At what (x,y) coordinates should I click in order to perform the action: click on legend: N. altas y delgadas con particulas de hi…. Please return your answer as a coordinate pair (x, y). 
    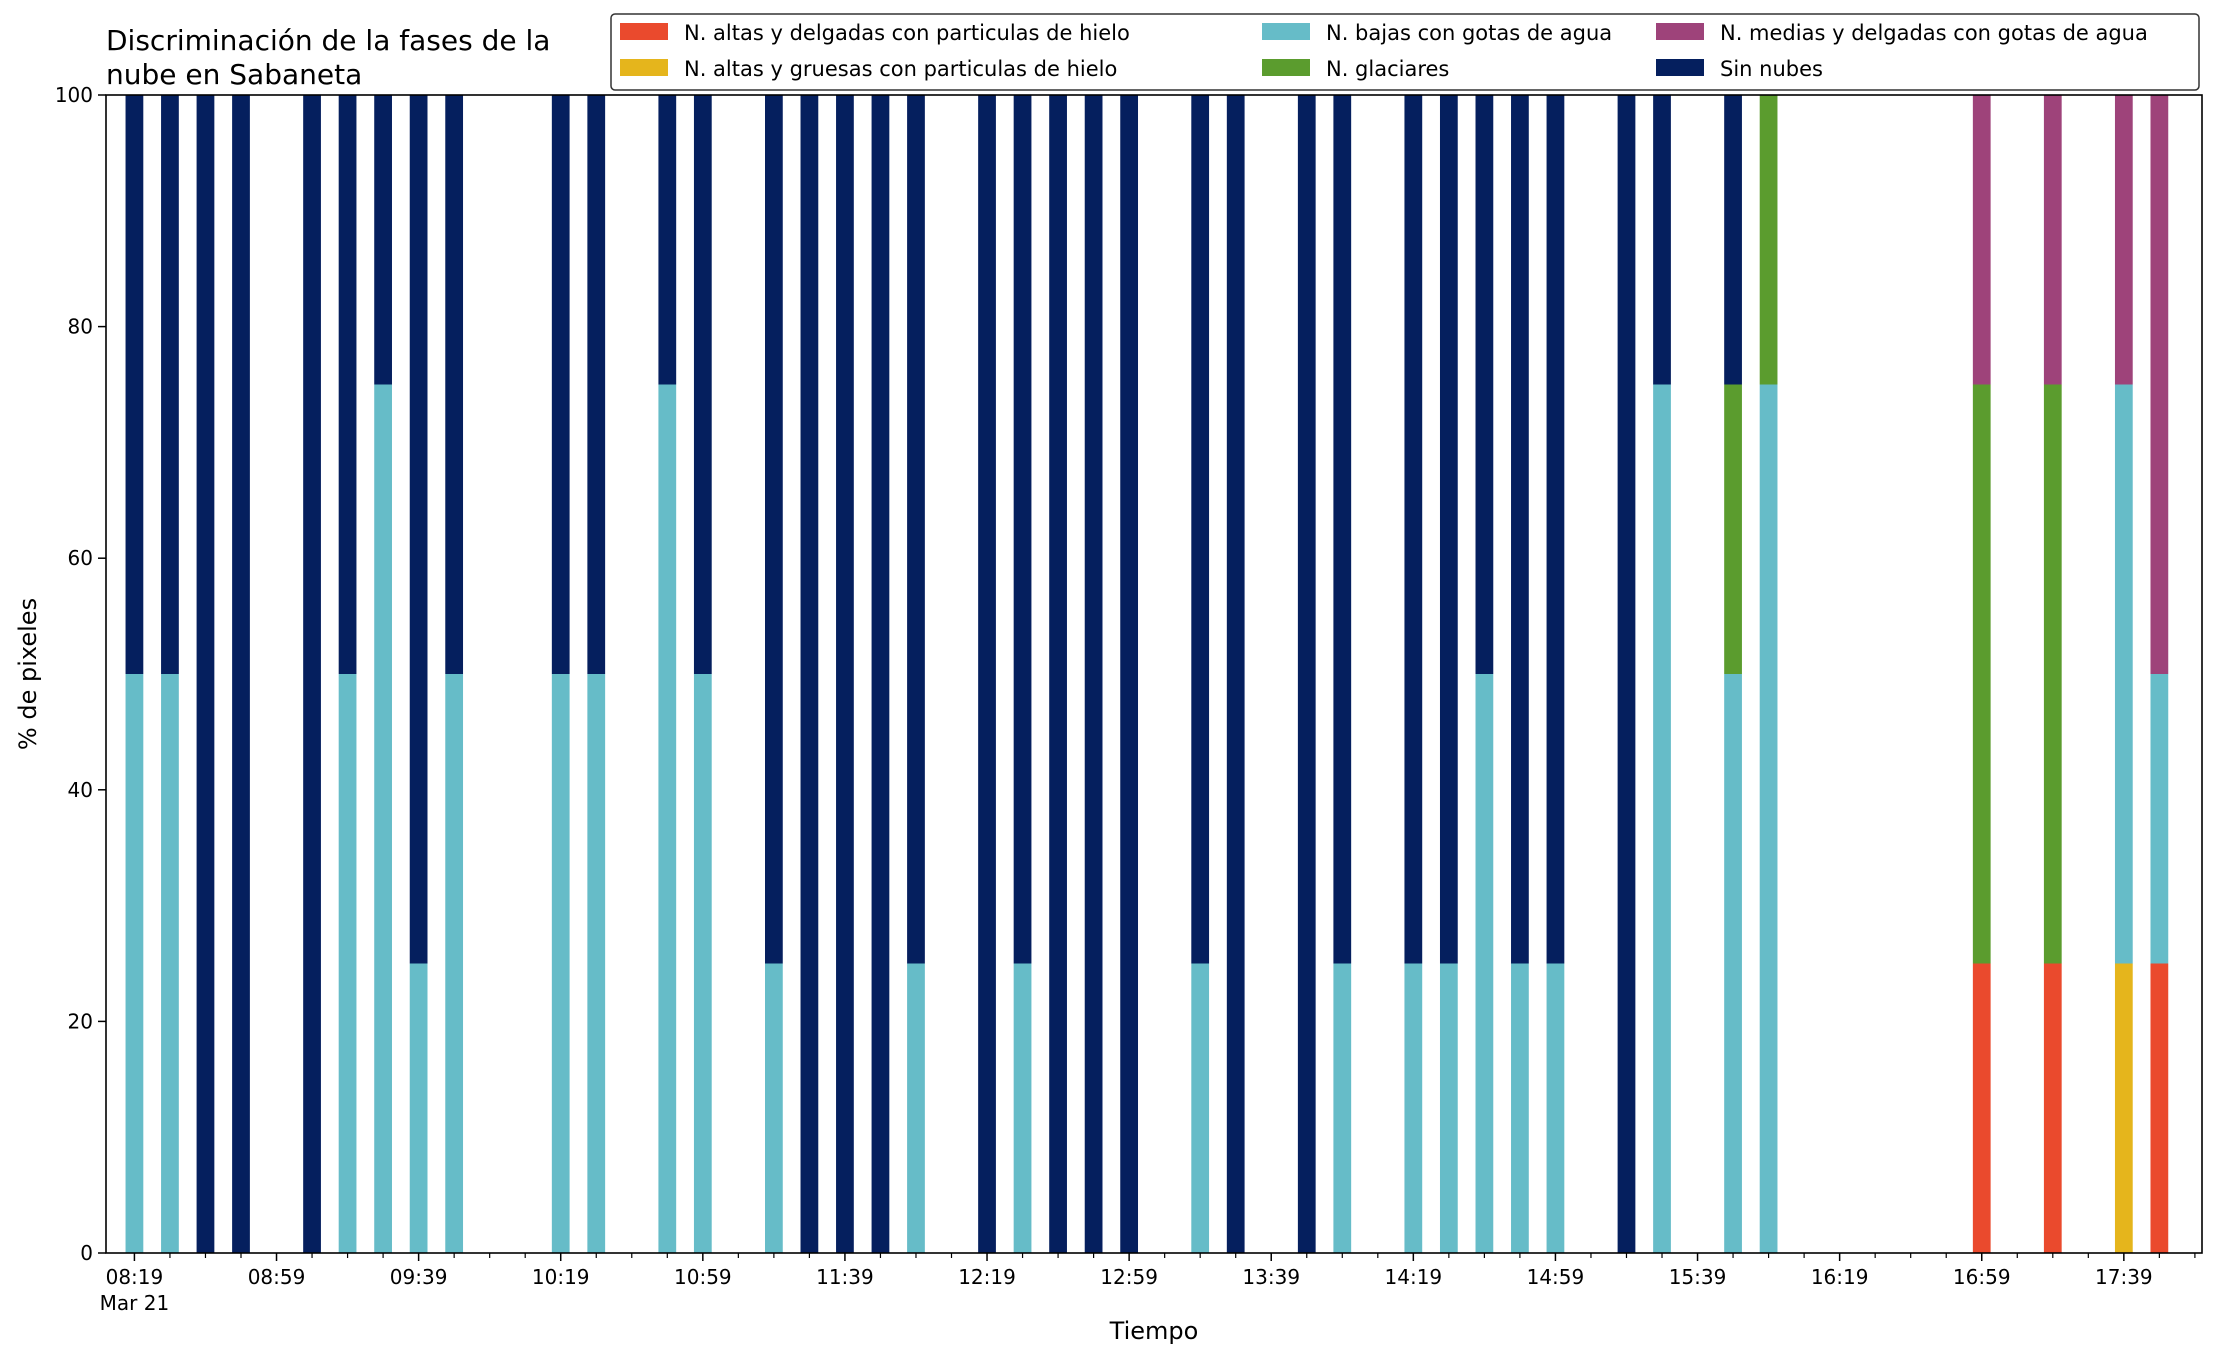
    Looking at the image, I should click on (1405, 52).